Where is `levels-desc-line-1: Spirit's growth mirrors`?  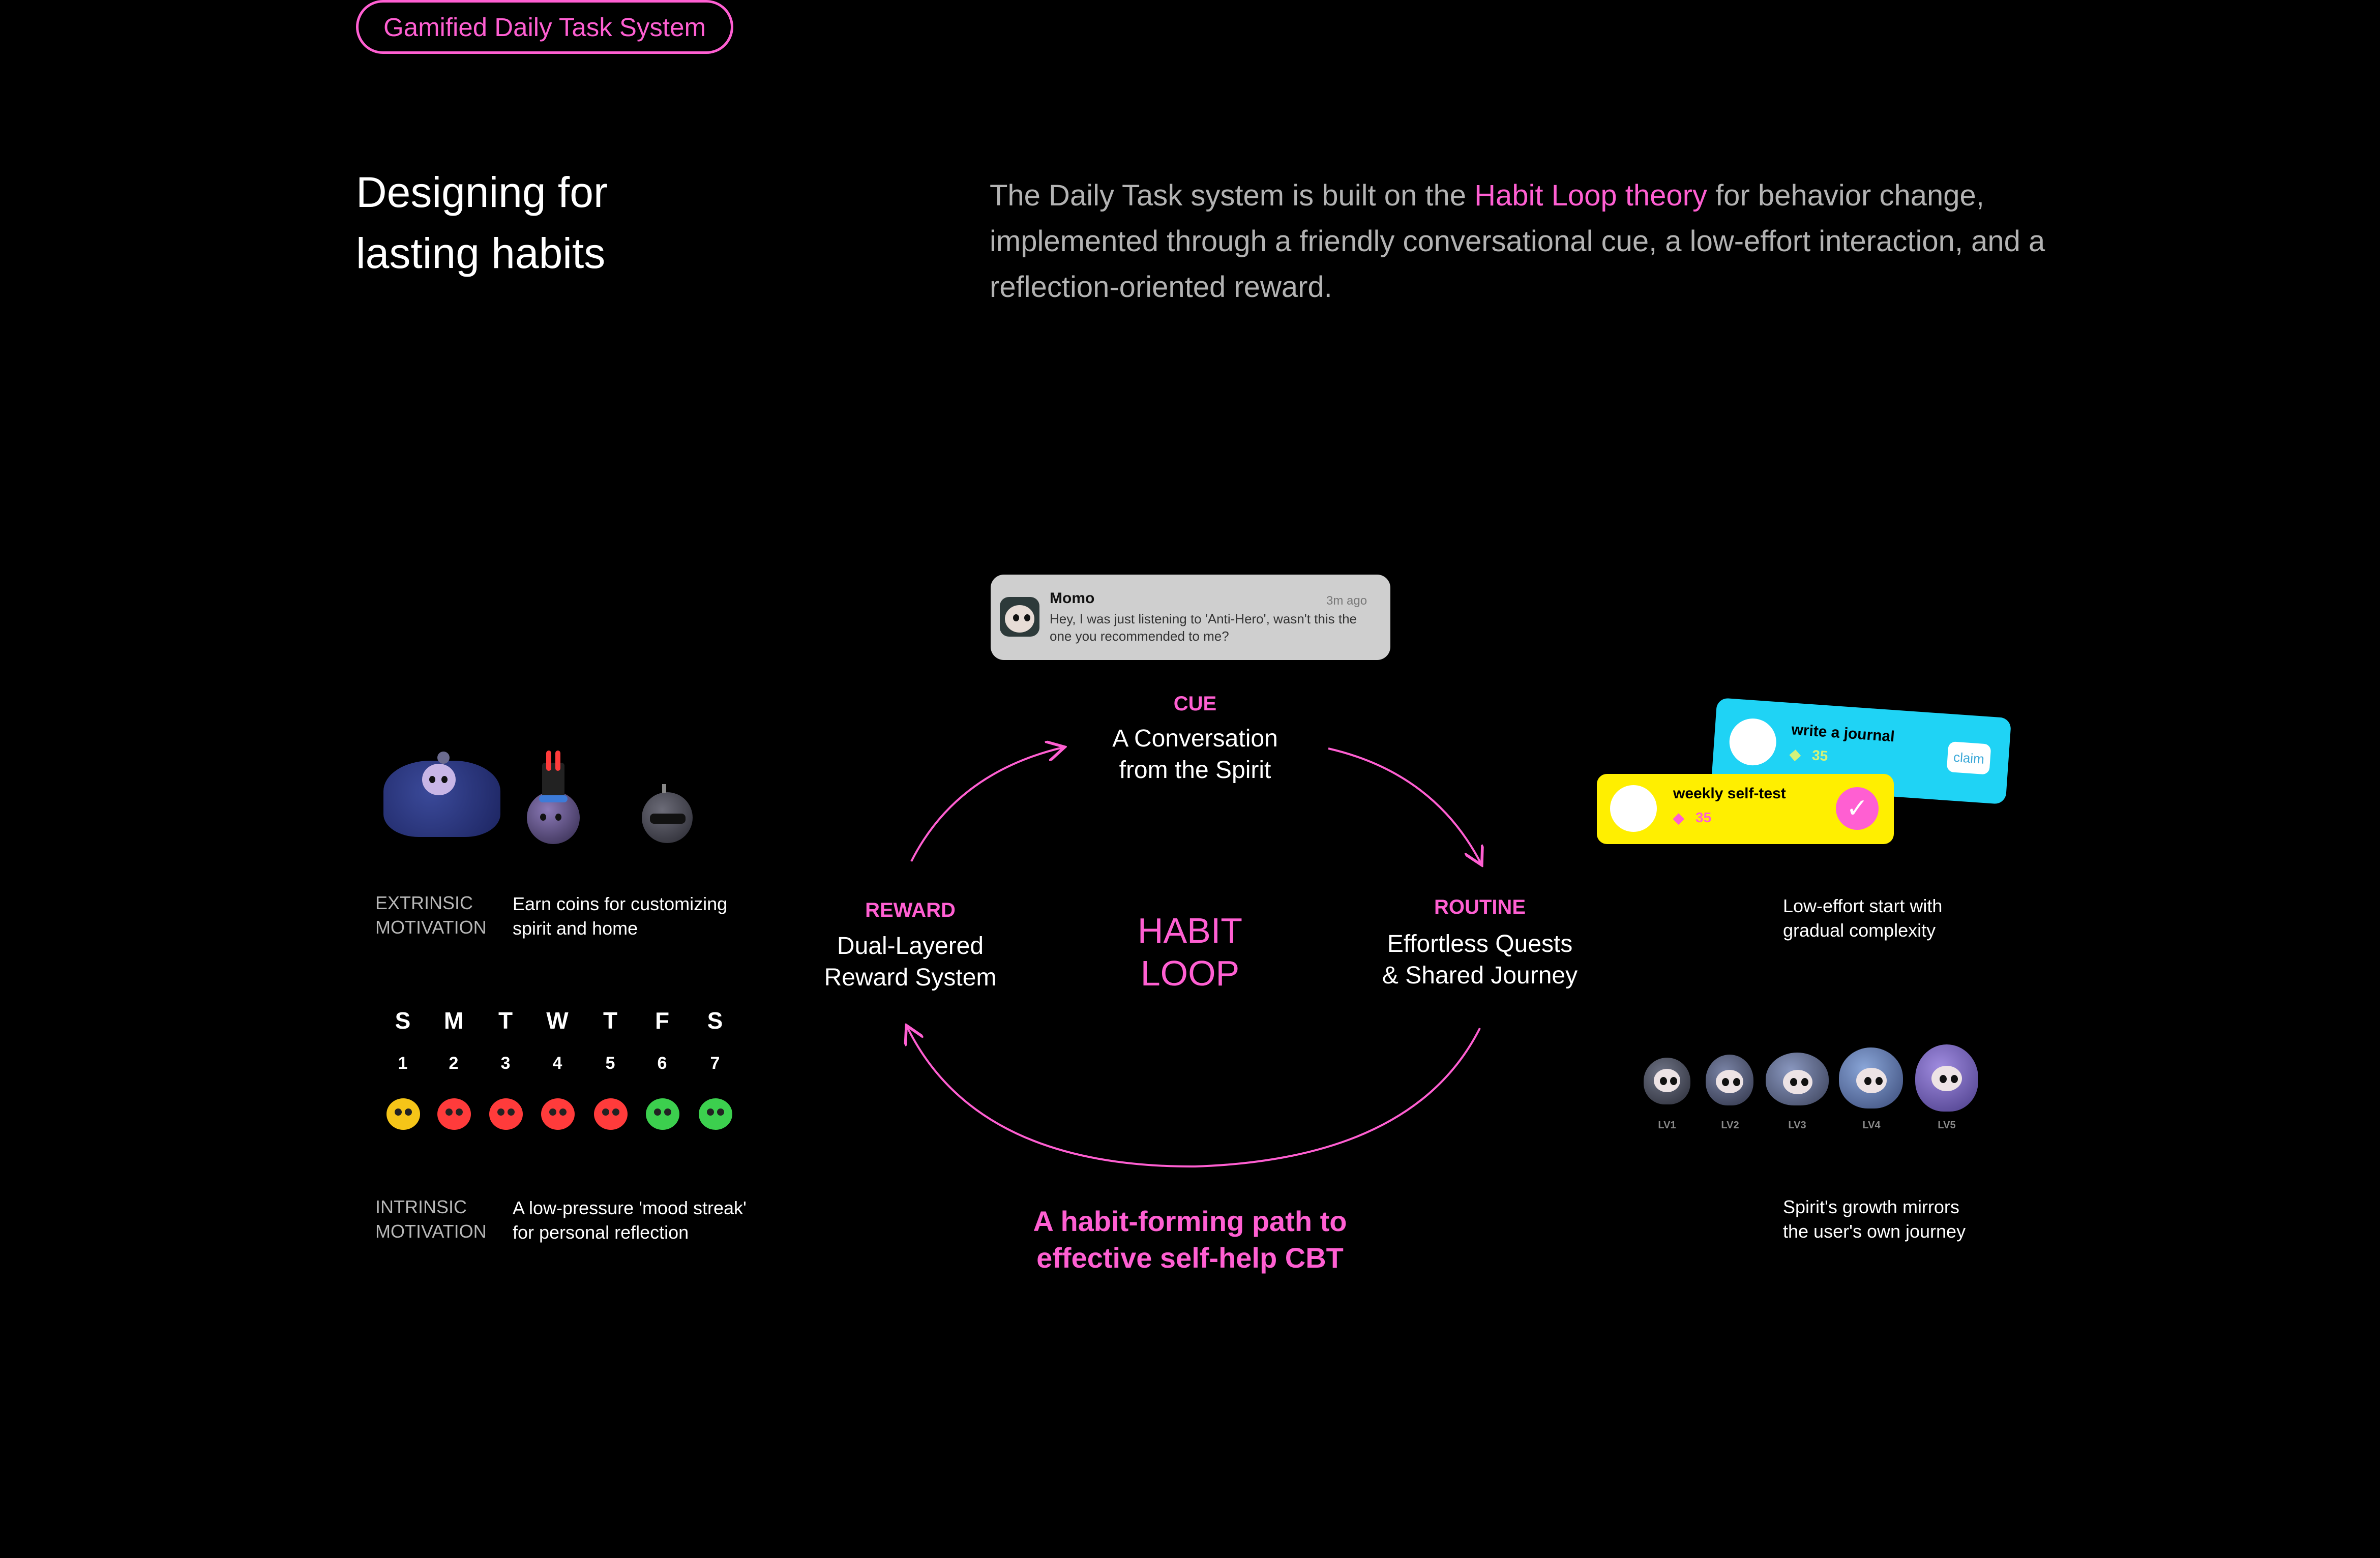
levels-desc-line-1: Spirit's growth mirrors is located at coordinates (1871, 1206).